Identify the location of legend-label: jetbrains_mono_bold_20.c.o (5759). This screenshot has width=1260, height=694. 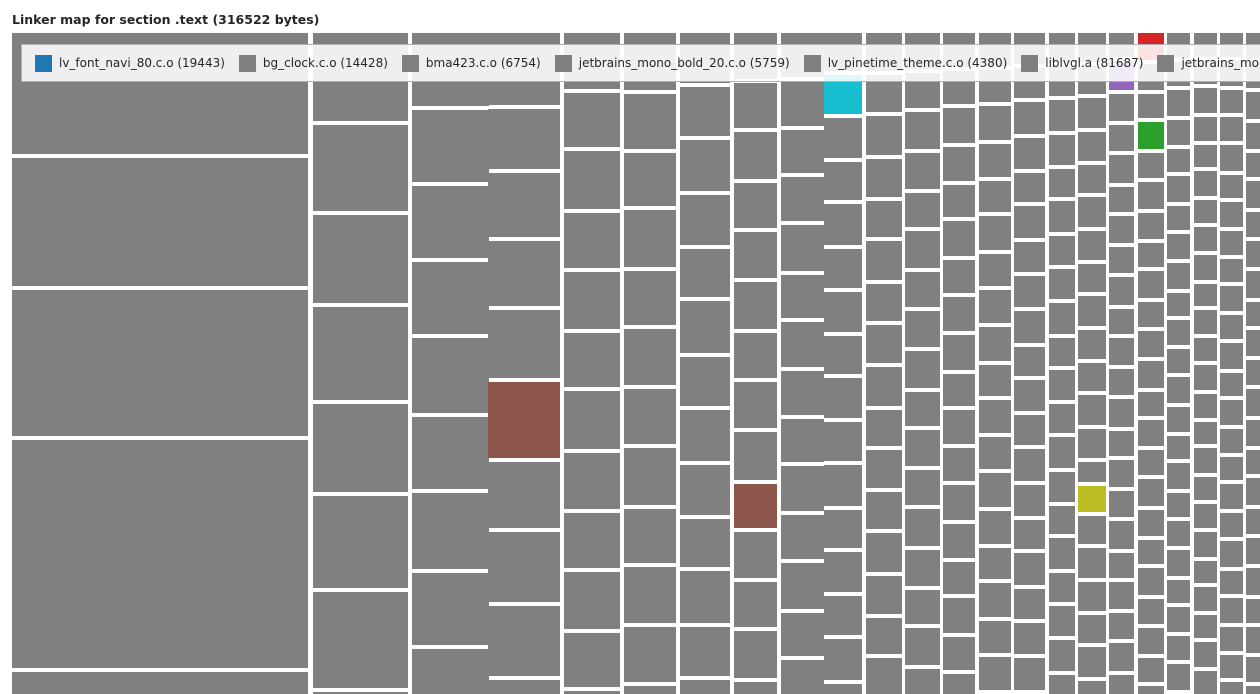
(684, 63).